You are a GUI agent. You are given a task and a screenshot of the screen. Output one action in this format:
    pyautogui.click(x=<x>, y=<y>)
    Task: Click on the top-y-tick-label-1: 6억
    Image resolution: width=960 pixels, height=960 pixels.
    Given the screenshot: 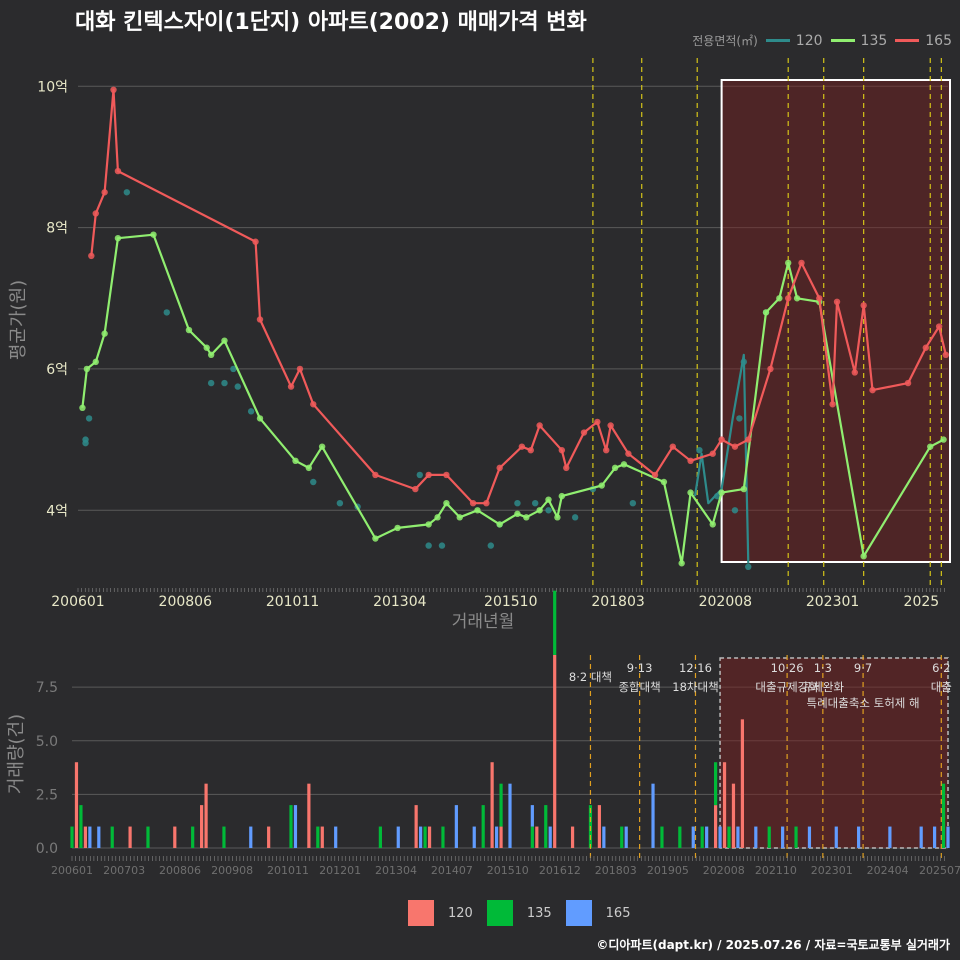 What is the action you would take?
    pyautogui.click(x=57, y=370)
    